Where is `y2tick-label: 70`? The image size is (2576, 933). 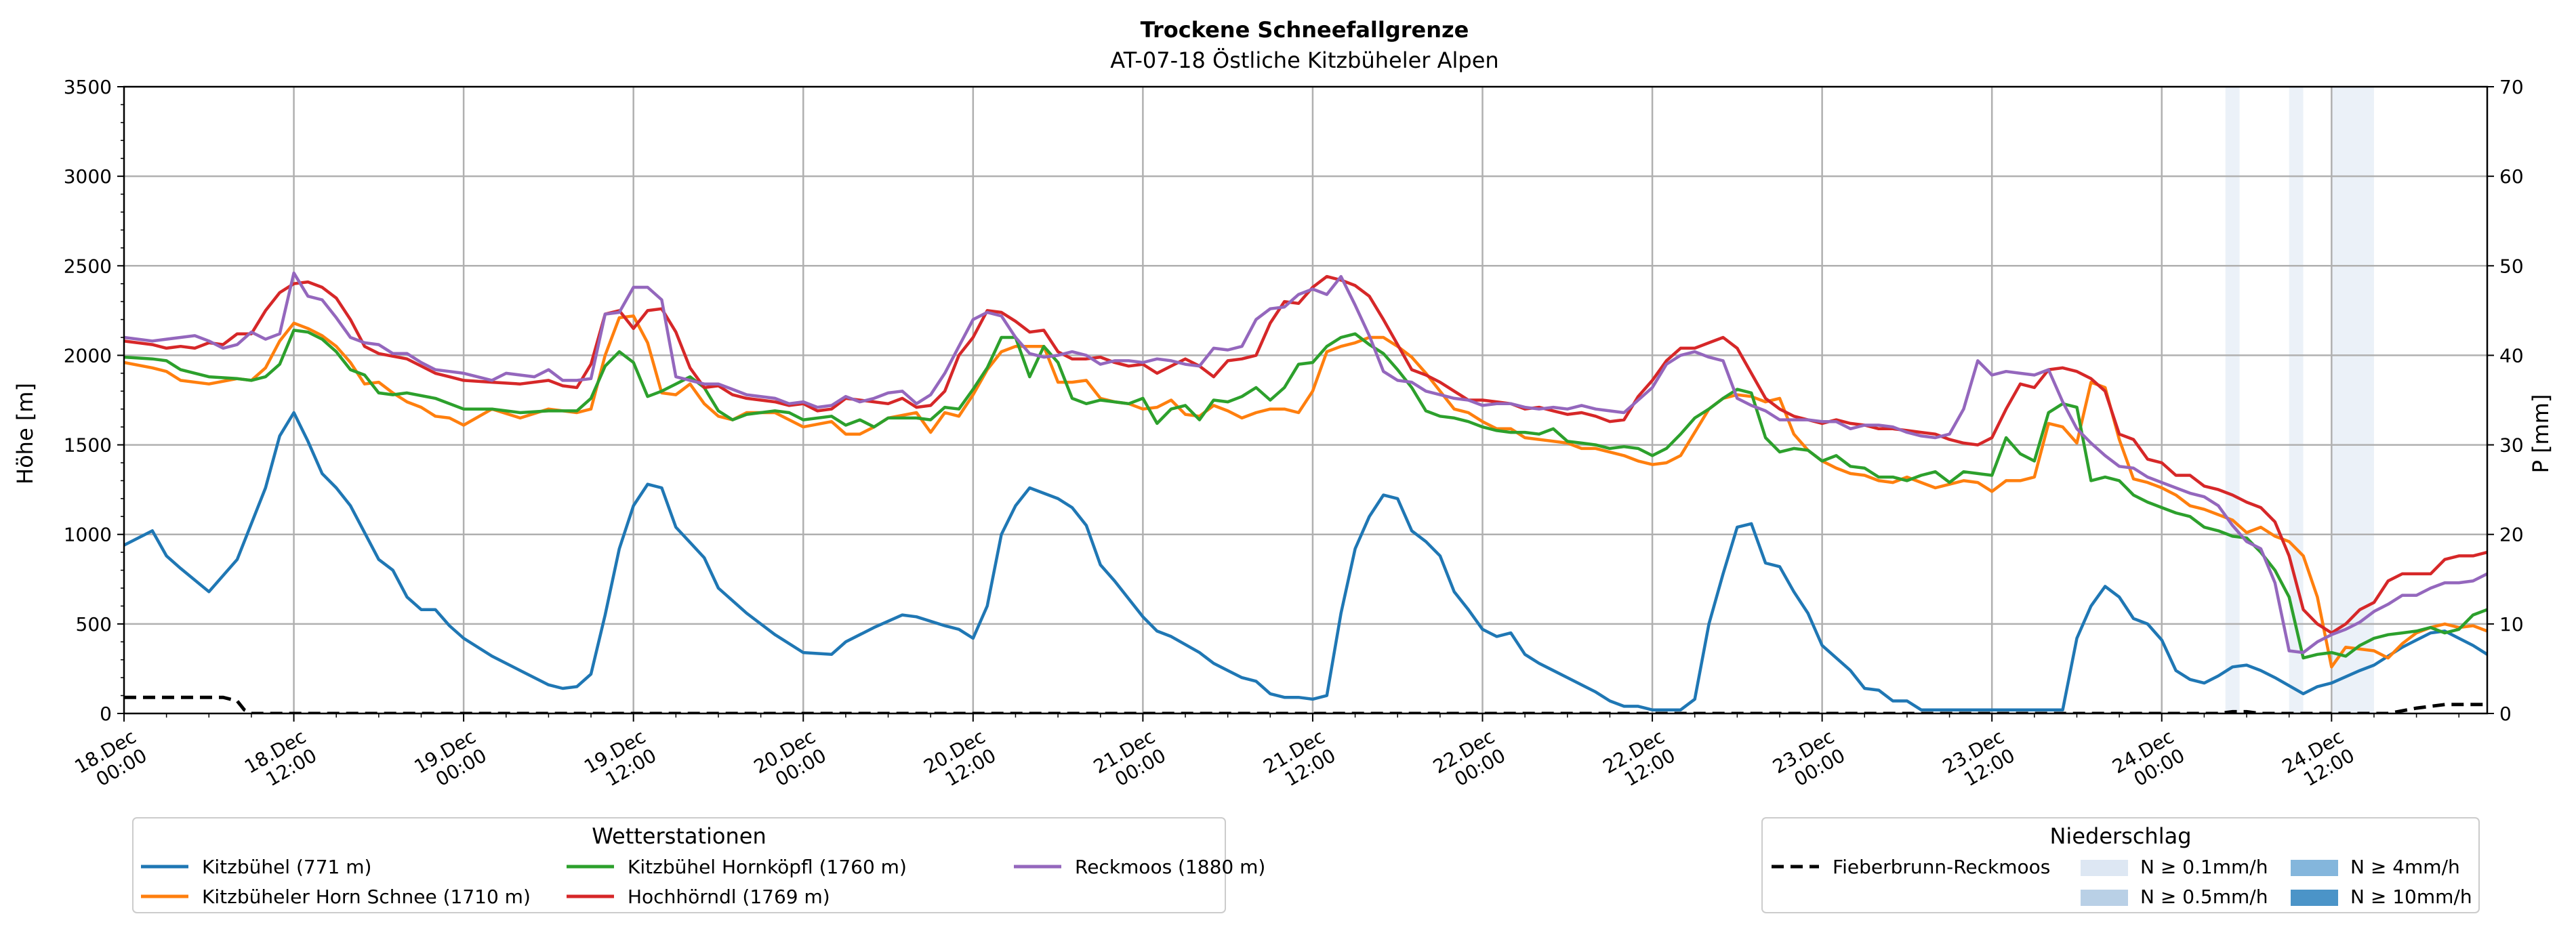 y2tick-label: 70 is located at coordinates (2511, 87).